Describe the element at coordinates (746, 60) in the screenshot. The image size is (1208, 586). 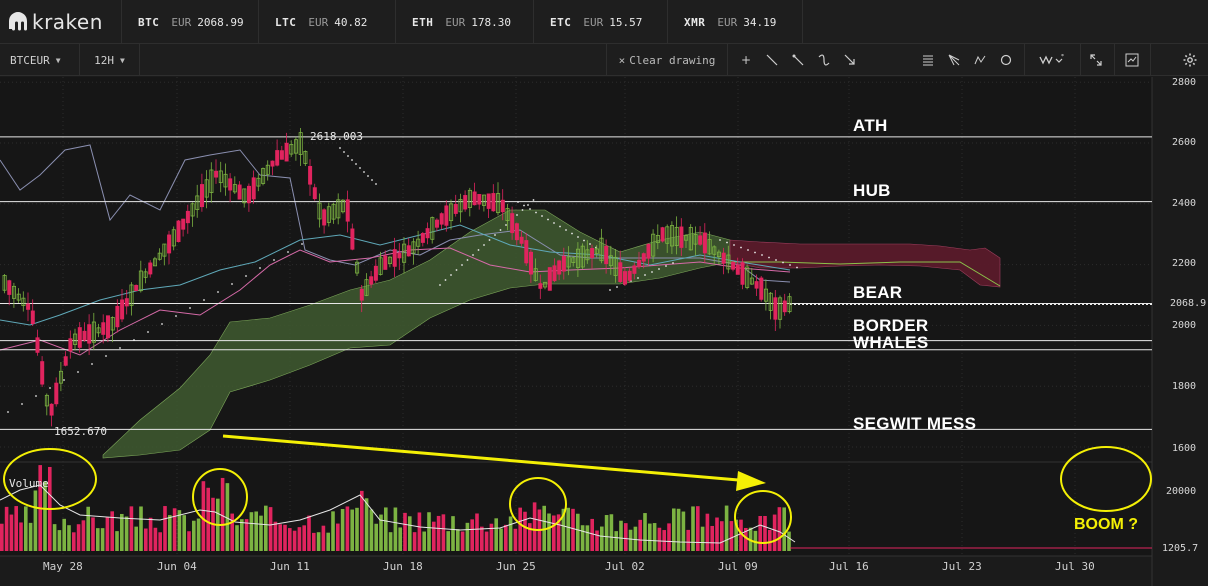
I see `crosshair-icon: +` at that location.